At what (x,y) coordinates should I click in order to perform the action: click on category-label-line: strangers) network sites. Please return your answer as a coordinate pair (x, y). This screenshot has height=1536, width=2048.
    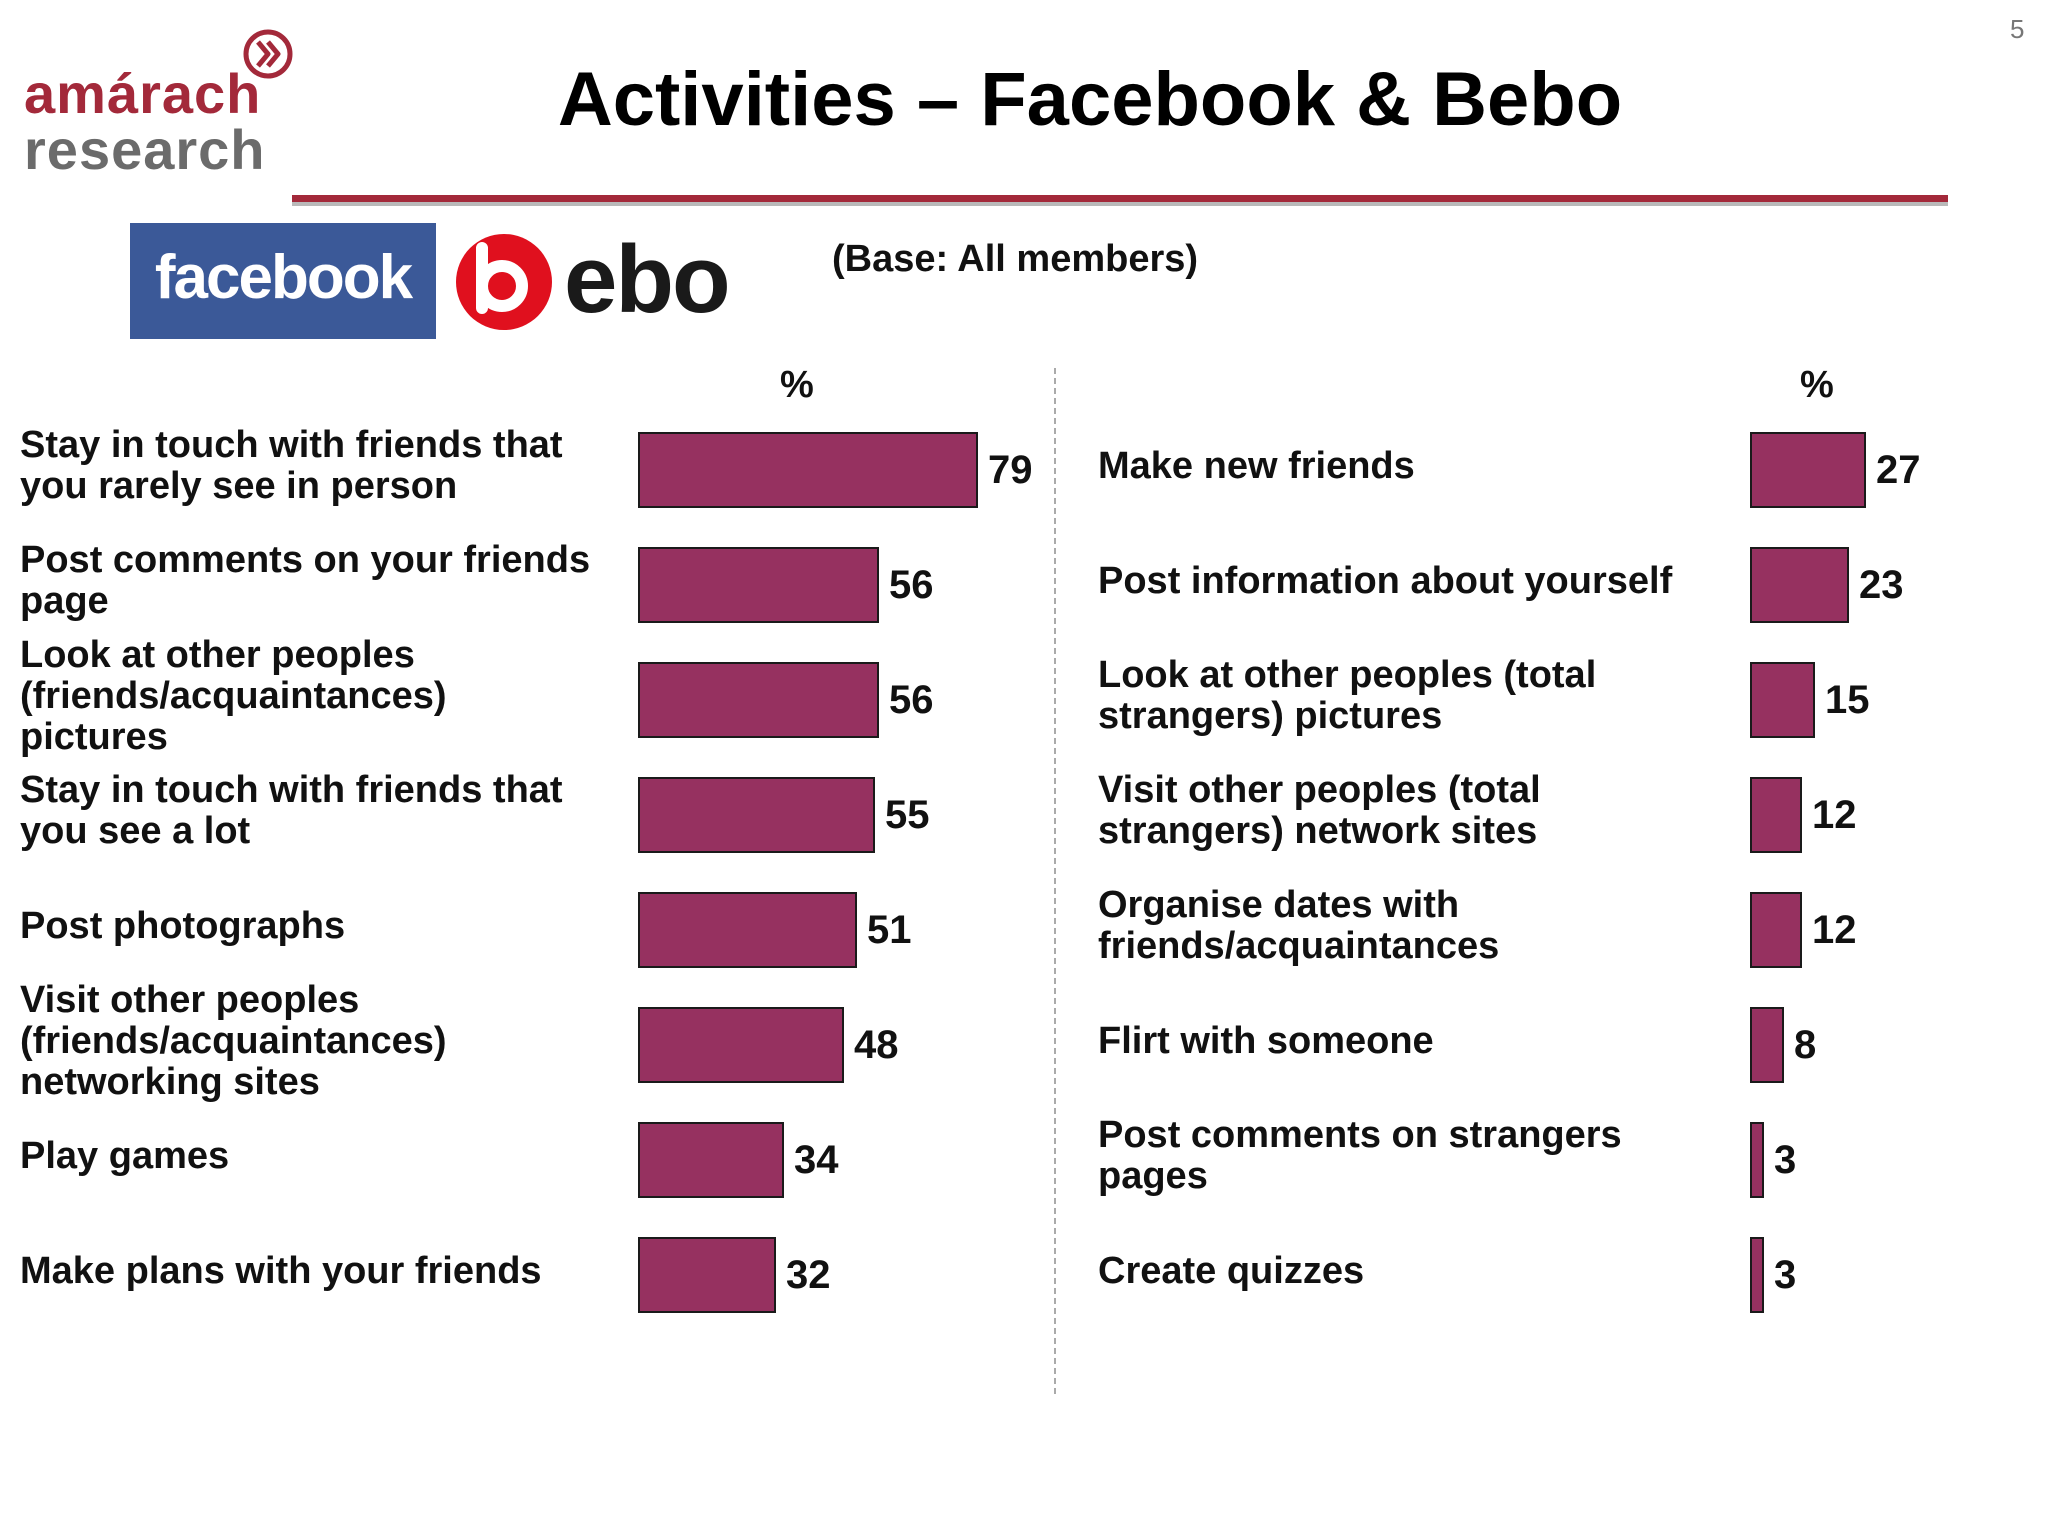
    Looking at the image, I should click on (1318, 831).